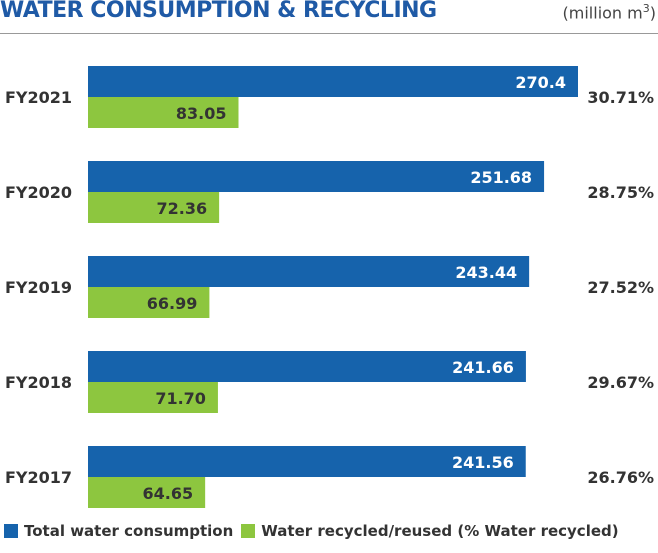 The width and height of the screenshot is (658, 553). I want to click on category-label-fy2018: FY2018, so click(38, 382).